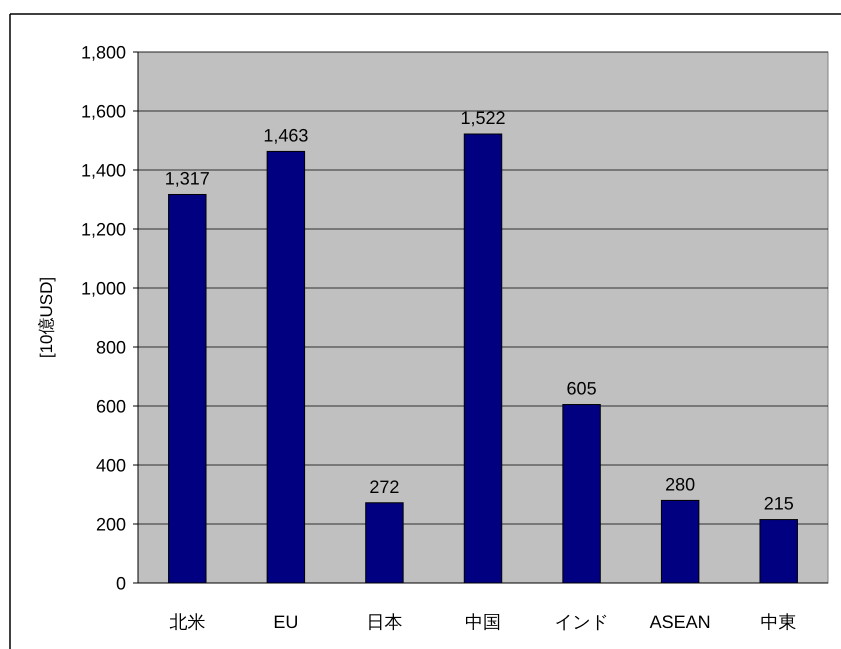  I want to click on y-tick-label: 0, so click(121, 583).